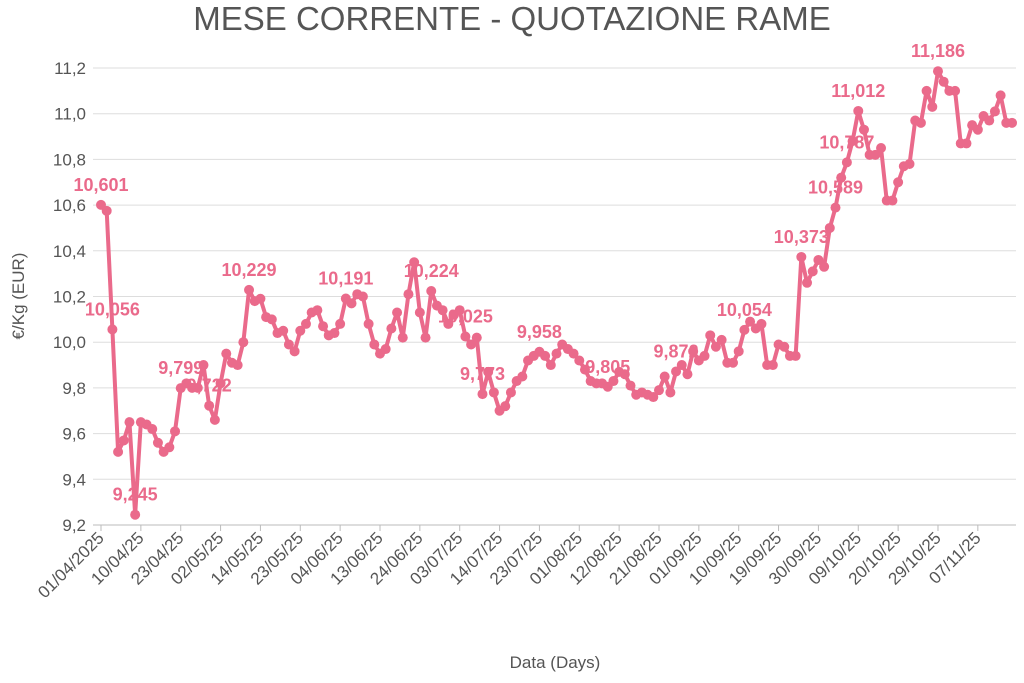 Image resolution: width=1024 pixels, height=683 pixels. What do you see at coordinates (431, 271) in the screenshot?
I see `data-label: 10,224` at bounding box center [431, 271].